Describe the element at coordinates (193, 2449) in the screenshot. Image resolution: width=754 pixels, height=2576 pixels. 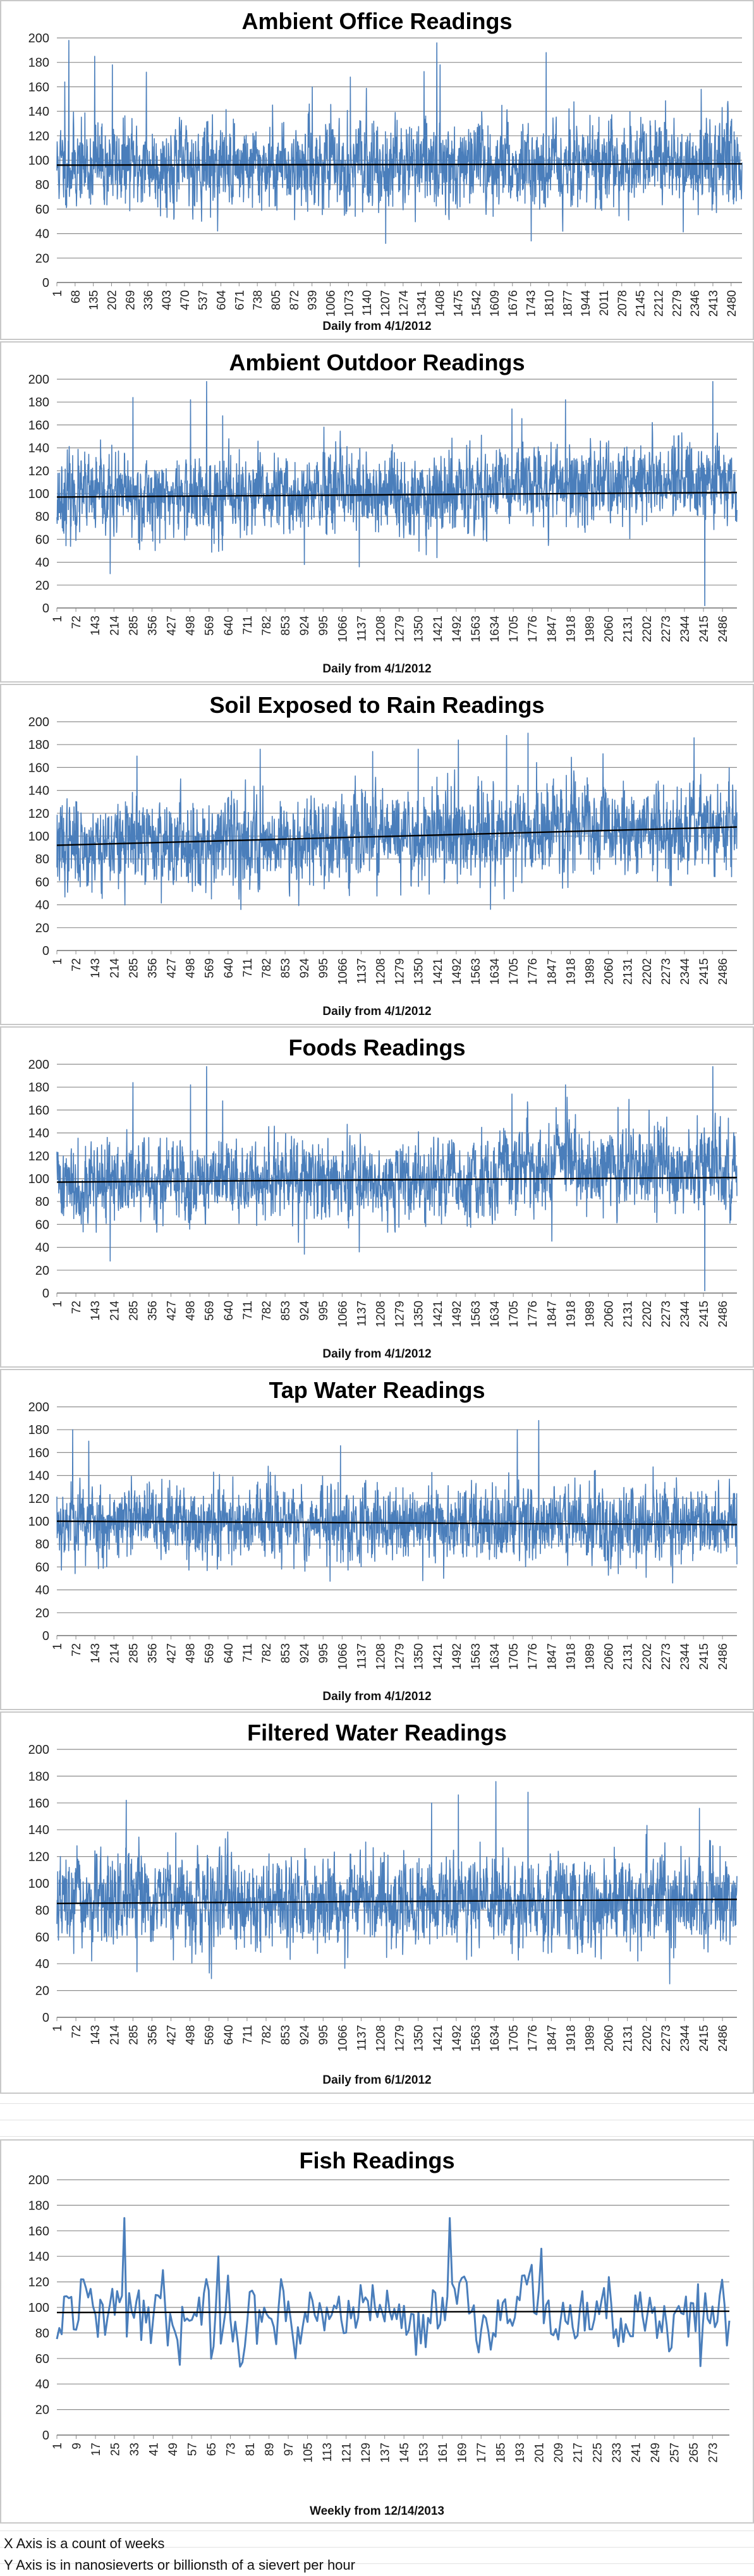
I see `x-tick-label: 57` at that location.